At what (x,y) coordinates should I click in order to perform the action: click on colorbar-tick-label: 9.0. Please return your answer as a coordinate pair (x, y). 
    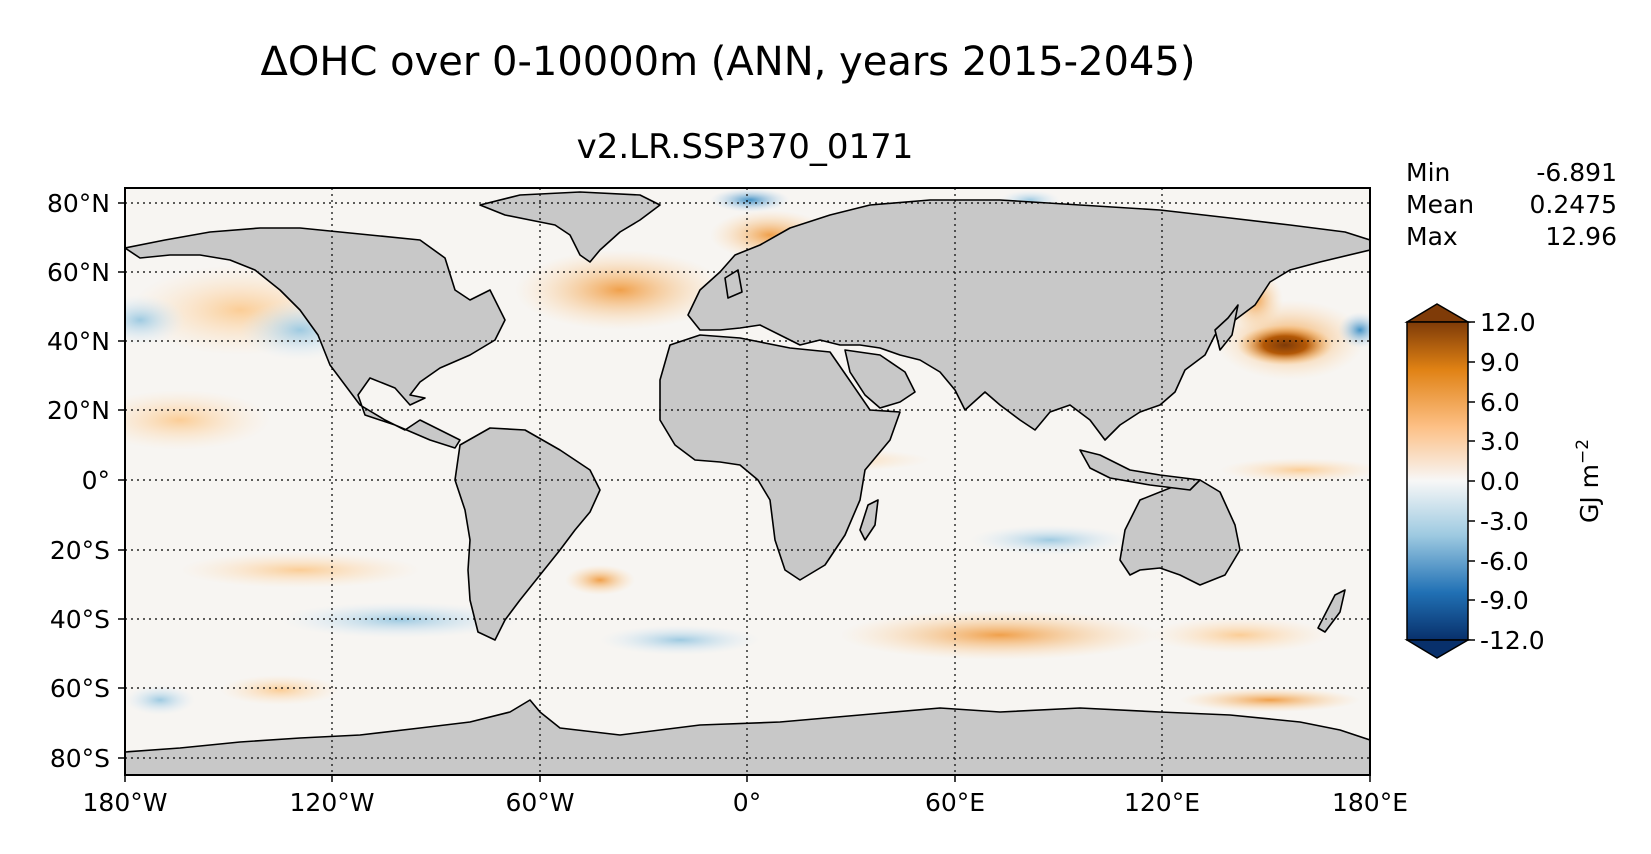
    Looking at the image, I should click on (1500, 362).